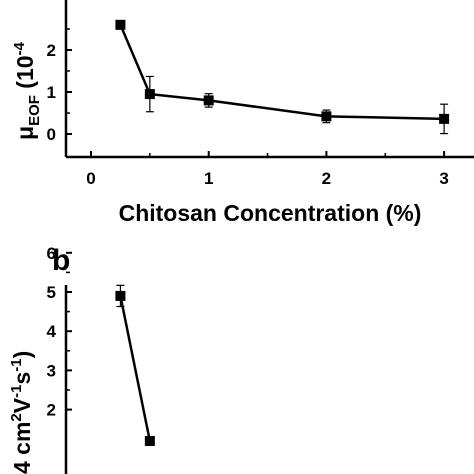  I want to click on panel-a-series-line, so click(282, 72).